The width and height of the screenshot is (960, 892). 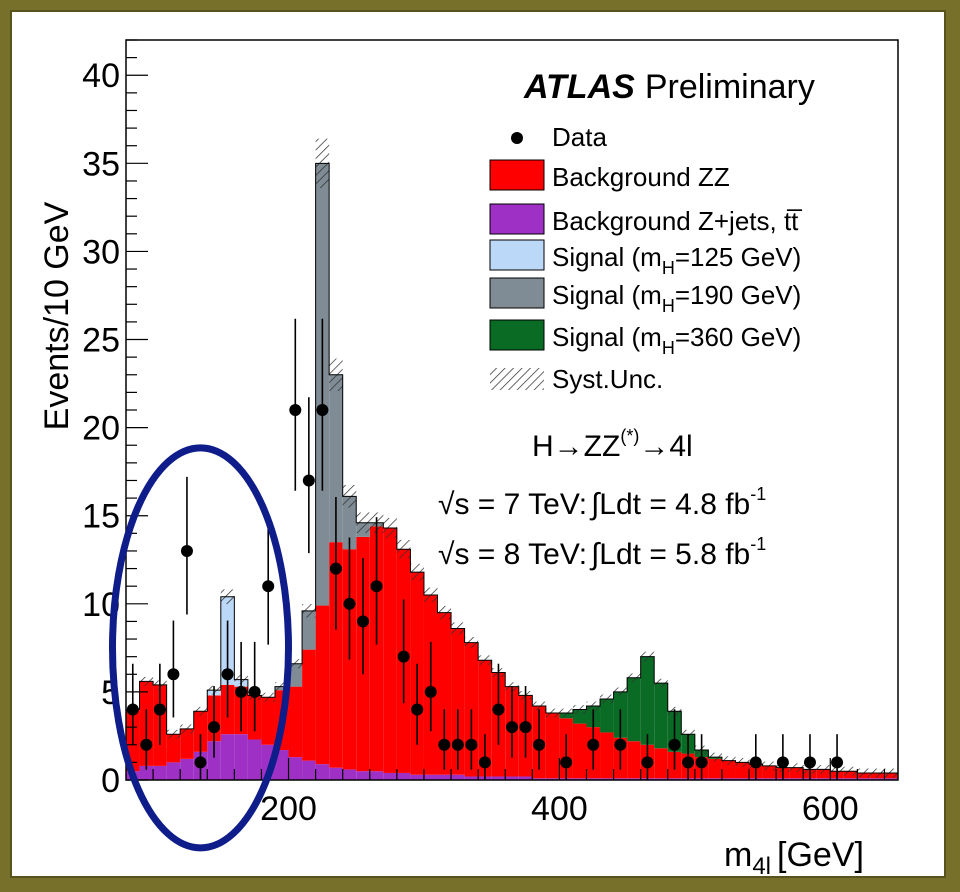 I want to click on bar-series1-bin10, so click(x=268, y=721).